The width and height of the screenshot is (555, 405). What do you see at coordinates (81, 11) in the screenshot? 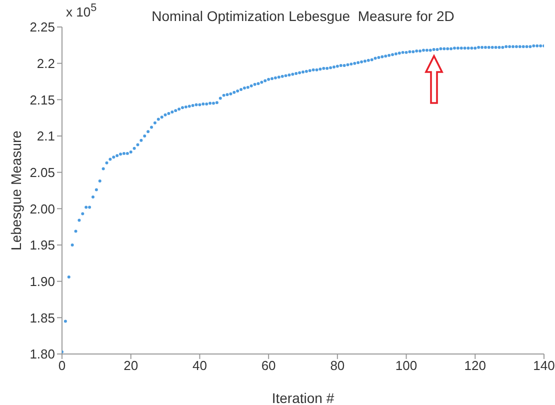
I see `text: x 10$^{5}$` at bounding box center [81, 11].